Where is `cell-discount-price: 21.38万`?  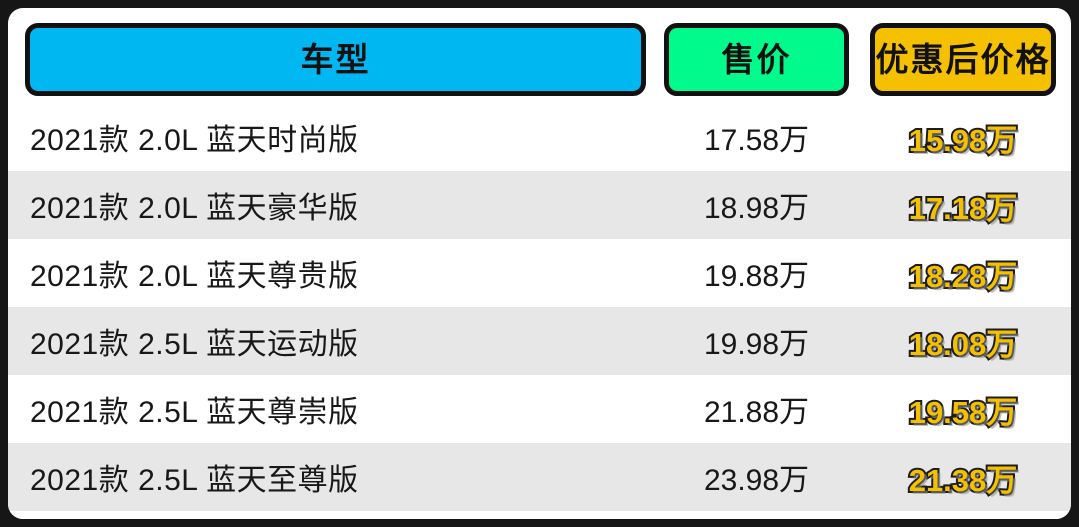 cell-discount-price: 21.38万 is located at coordinates (963, 480).